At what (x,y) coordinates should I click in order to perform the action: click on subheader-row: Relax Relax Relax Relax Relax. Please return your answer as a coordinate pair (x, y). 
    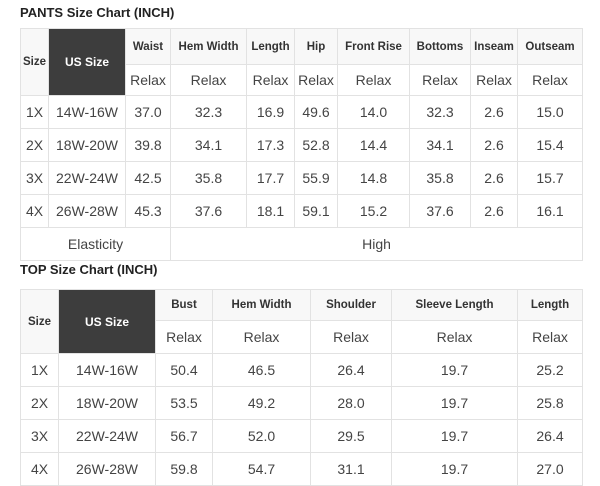
    Looking at the image, I should click on (302, 337).